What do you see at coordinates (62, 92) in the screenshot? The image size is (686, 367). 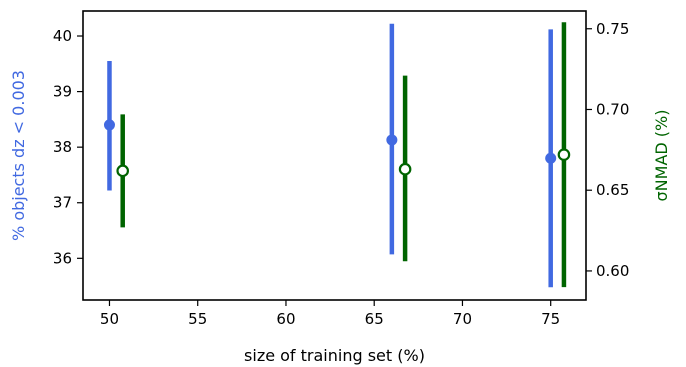 I see `y-left-tick-label: 39` at bounding box center [62, 92].